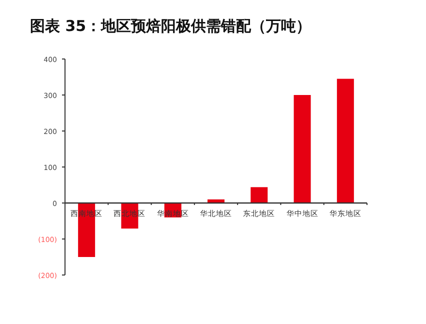  Describe the element at coordinates (171, 26) in the screenshot. I see `title: 图表 35：地区预焙阳极供需错配（万吨）` at that location.